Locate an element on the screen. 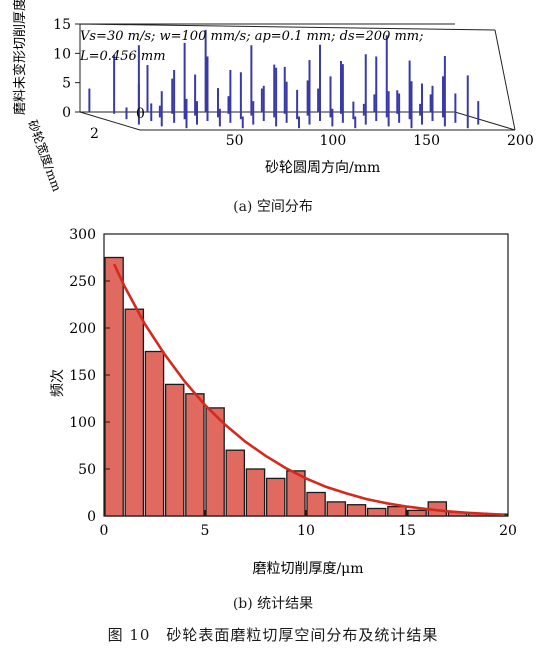 The width and height of the screenshot is (546, 666). y-tick-label: 50 is located at coordinates (87, 470).